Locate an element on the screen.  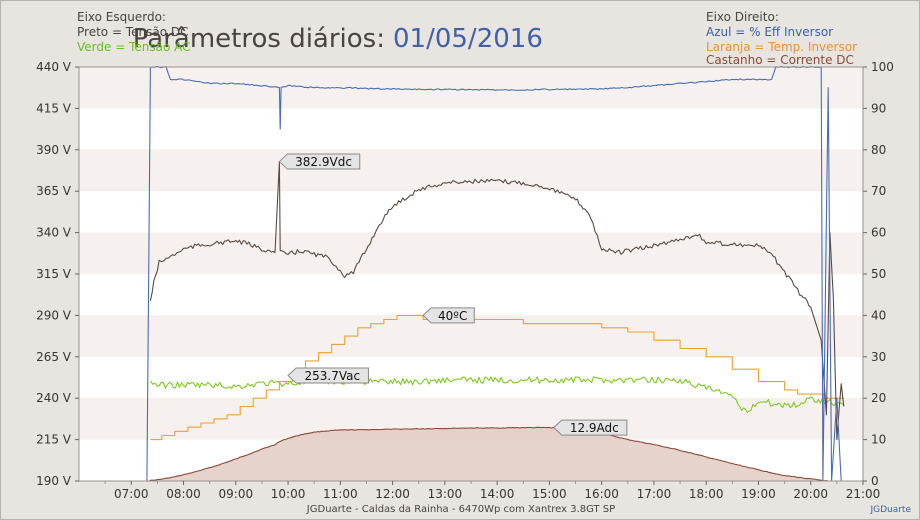
left-axis-label: 215 V is located at coordinates (54, 440).